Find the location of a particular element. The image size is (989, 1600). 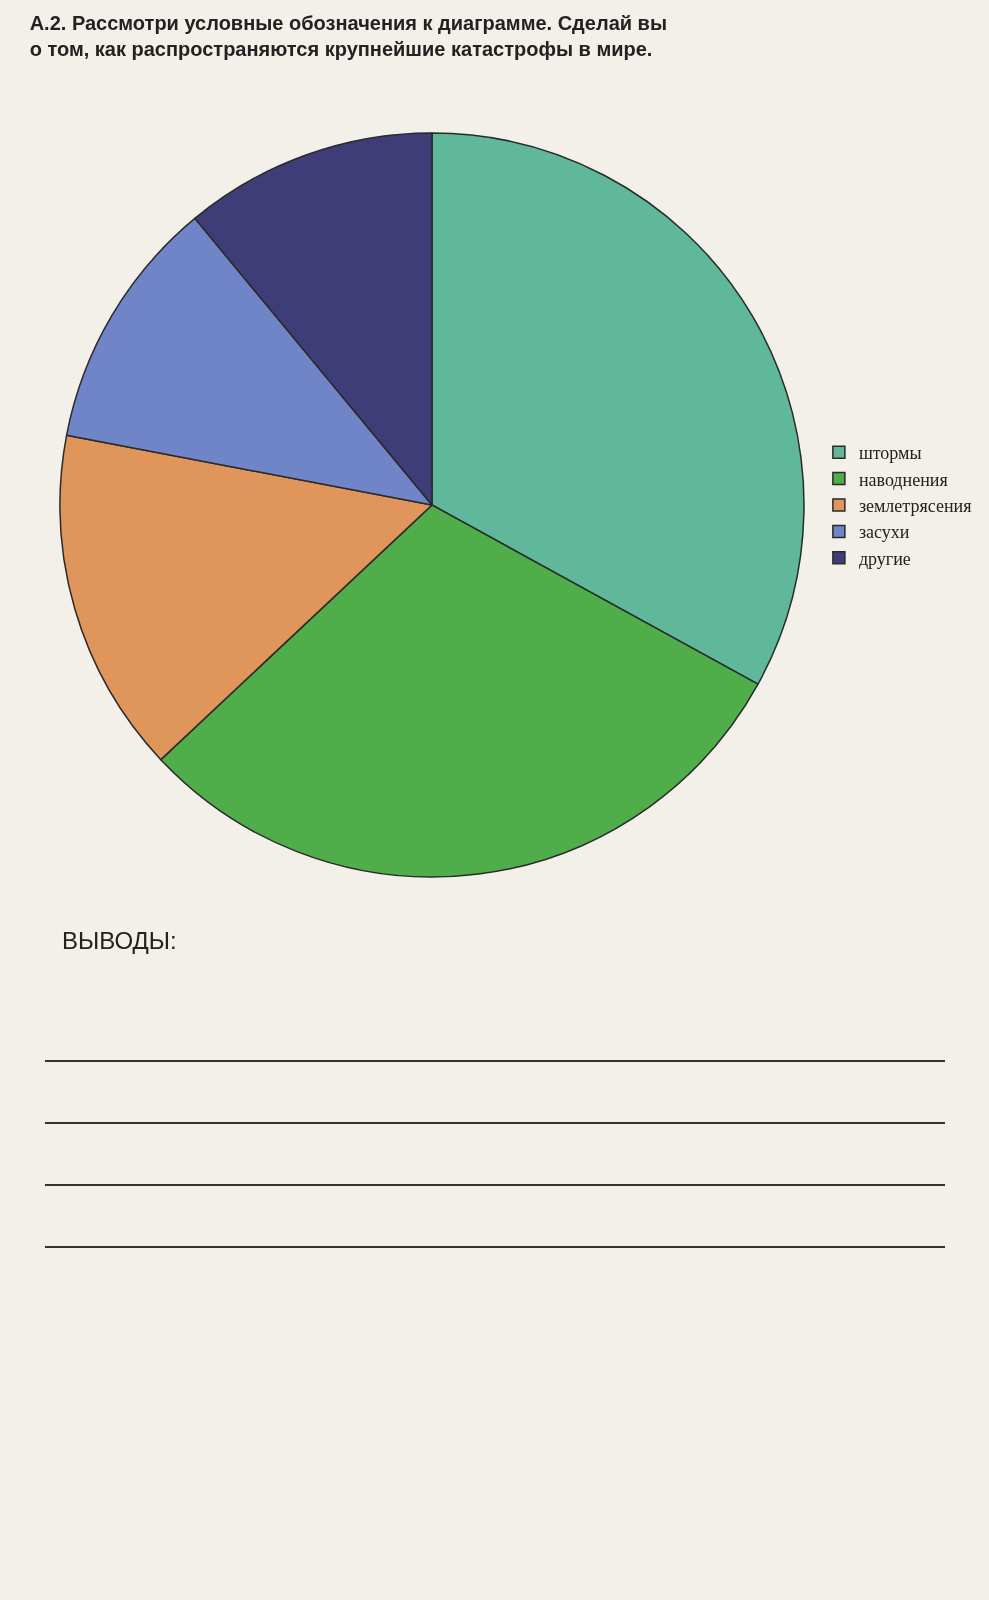

legend-label: землетрясения is located at coordinates (915, 506).